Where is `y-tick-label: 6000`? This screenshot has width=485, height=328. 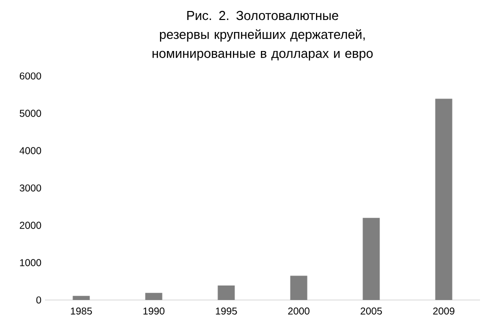 y-tick-label: 6000 is located at coordinates (31, 76).